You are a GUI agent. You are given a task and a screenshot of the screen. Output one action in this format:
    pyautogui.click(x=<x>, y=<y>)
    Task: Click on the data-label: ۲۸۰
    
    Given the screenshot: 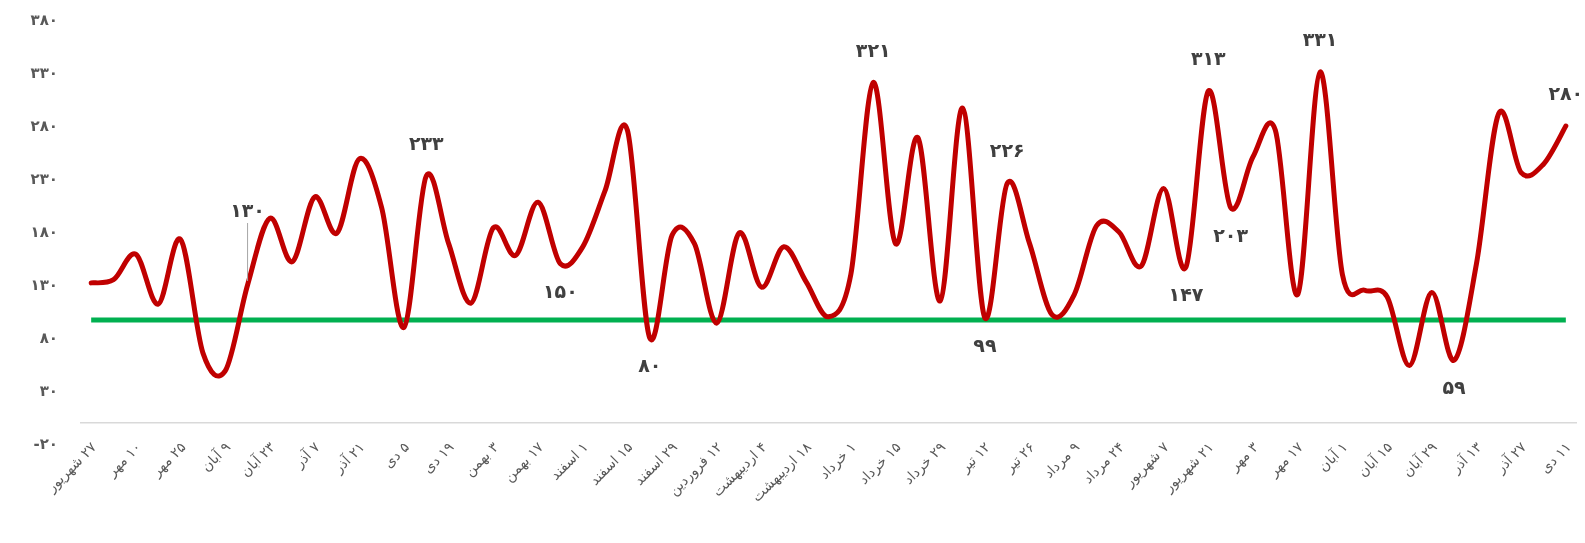 What is the action you would take?
    pyautogui.click(x=1566, y=93)
    